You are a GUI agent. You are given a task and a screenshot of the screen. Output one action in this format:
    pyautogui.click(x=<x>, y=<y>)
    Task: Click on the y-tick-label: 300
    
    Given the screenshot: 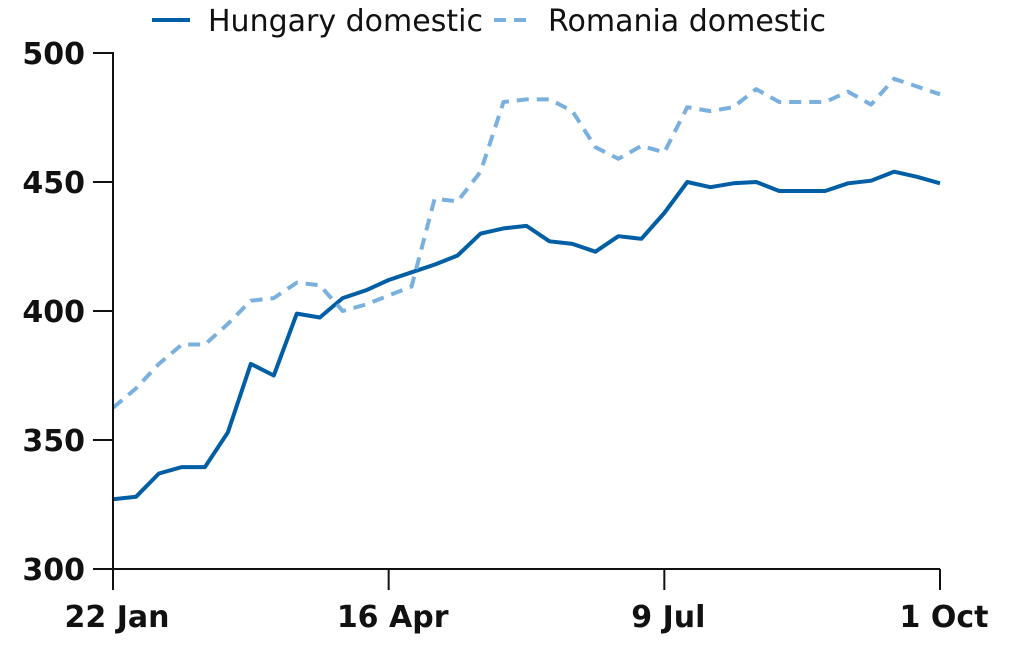 What is the action you would take?
    pyautogui.click(x=53, y=570)
    